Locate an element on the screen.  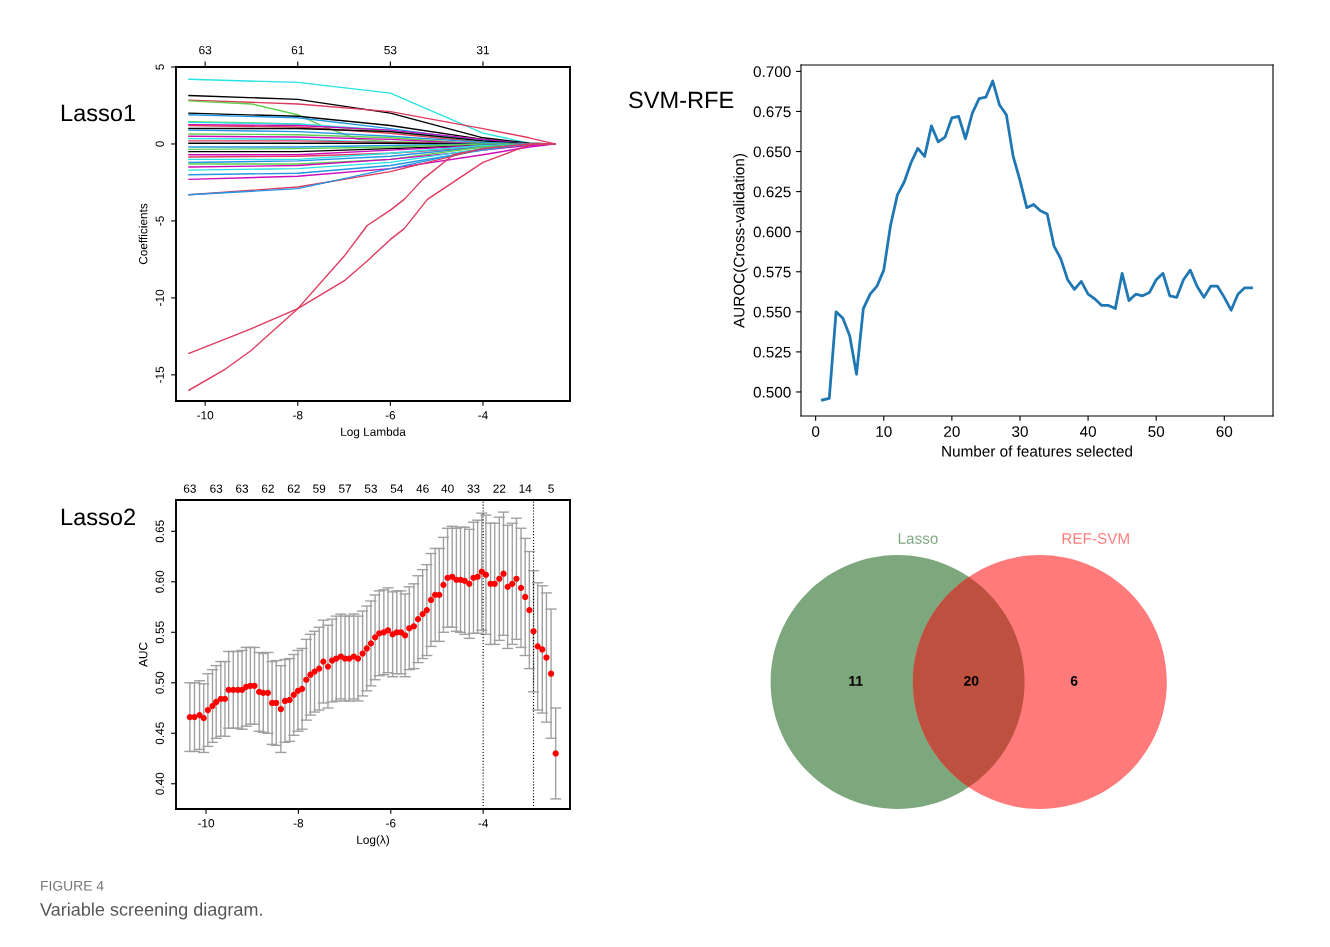
y-tick-label: 0.50 is located at coordinates (159, 682).